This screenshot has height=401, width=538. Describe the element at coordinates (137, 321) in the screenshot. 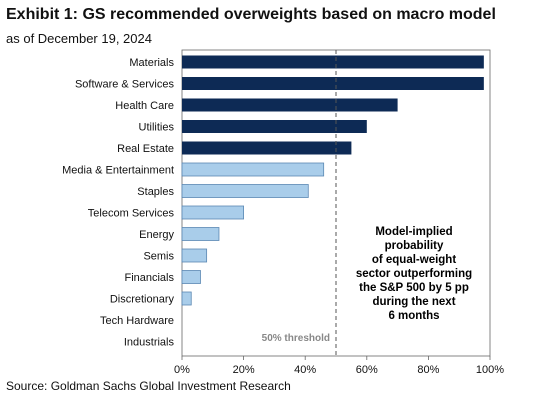

I see `category-label: Tech Hardware` at that location.